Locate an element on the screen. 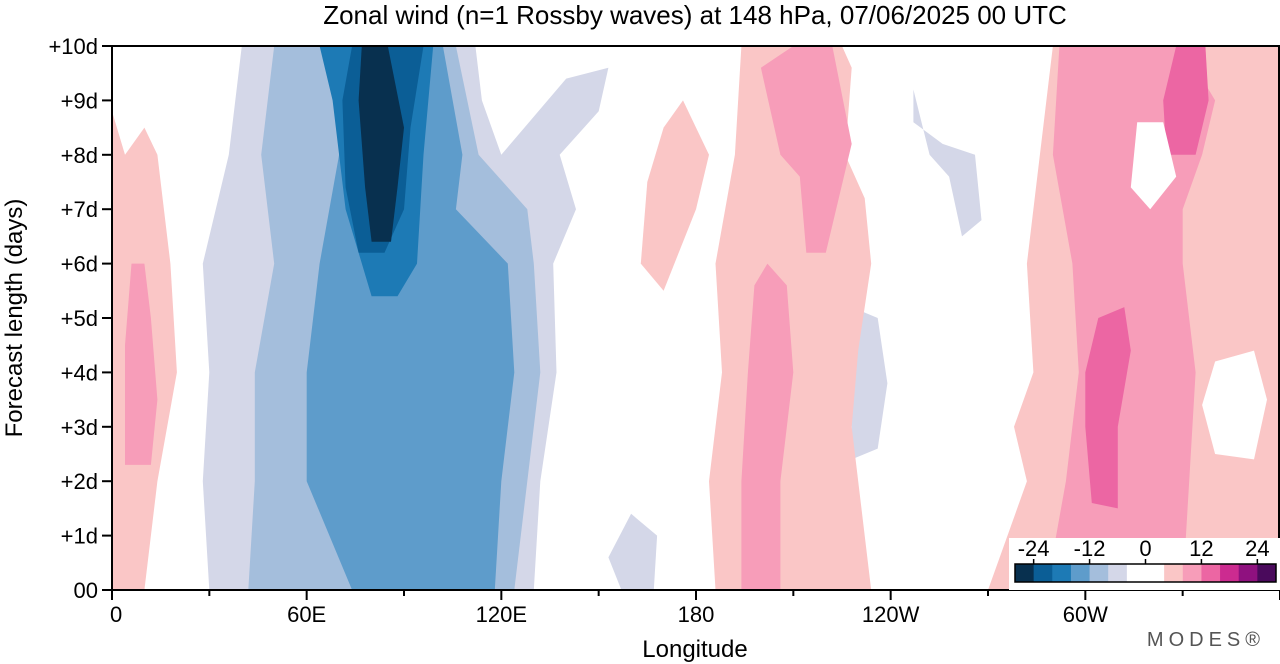 The height and width of the screenshot is (664, 1280). y-tick-label: +6d is located at coordinates (79, 264).